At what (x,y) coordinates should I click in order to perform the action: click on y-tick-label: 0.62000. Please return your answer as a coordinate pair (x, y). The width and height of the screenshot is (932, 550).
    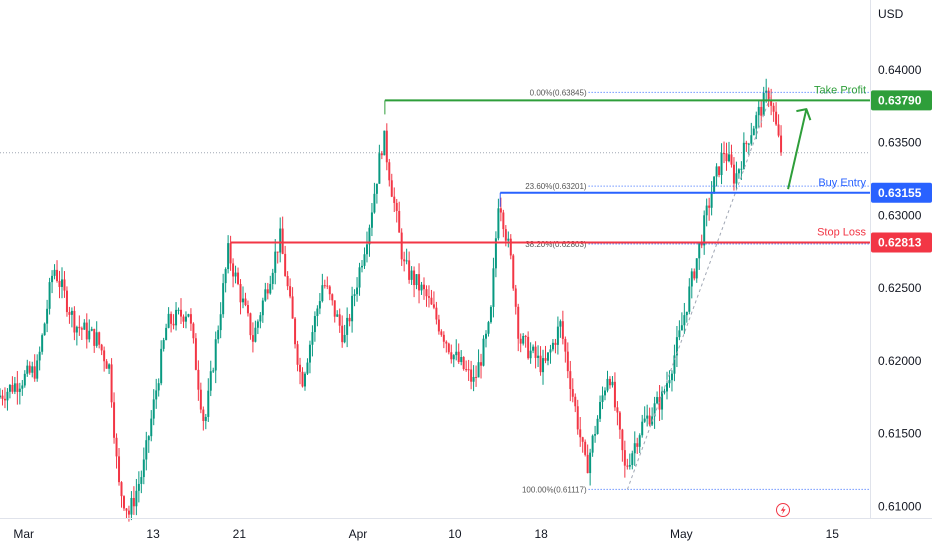
    Looking at the image, I should click on (900, 361).